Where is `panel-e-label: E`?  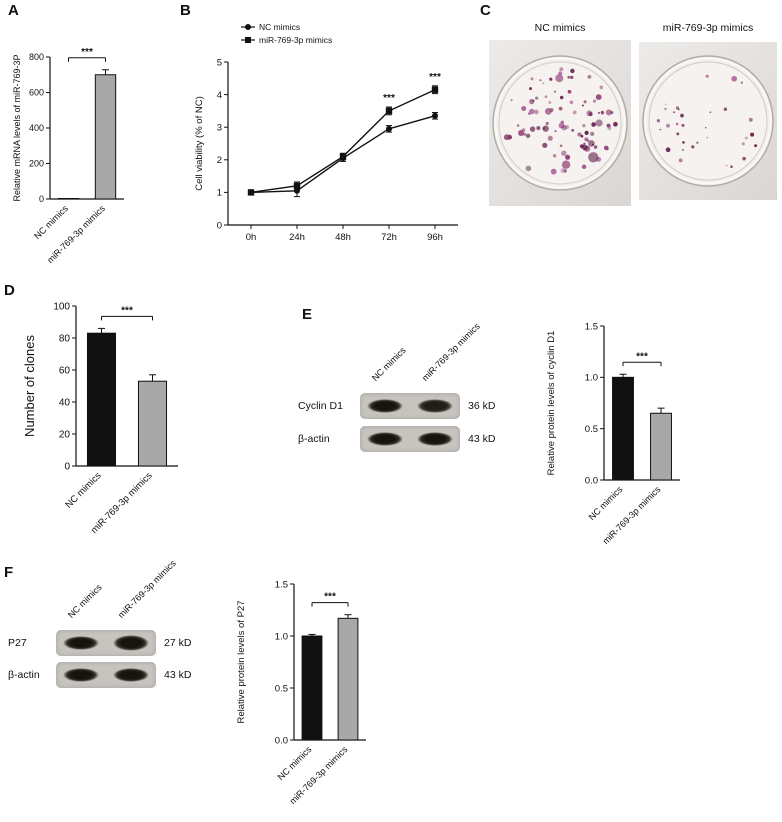
panel-e-label: E is located at coordinates (307, 314).